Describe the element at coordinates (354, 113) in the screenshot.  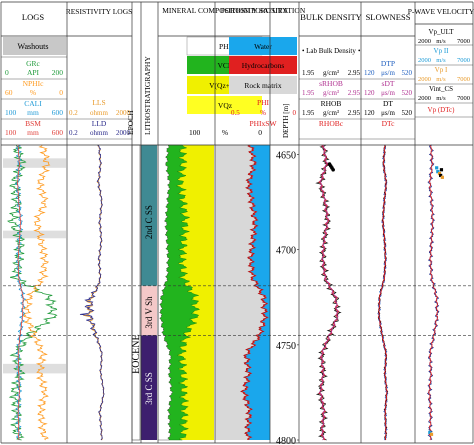
I see `bd3-max: 2.95` at that location.